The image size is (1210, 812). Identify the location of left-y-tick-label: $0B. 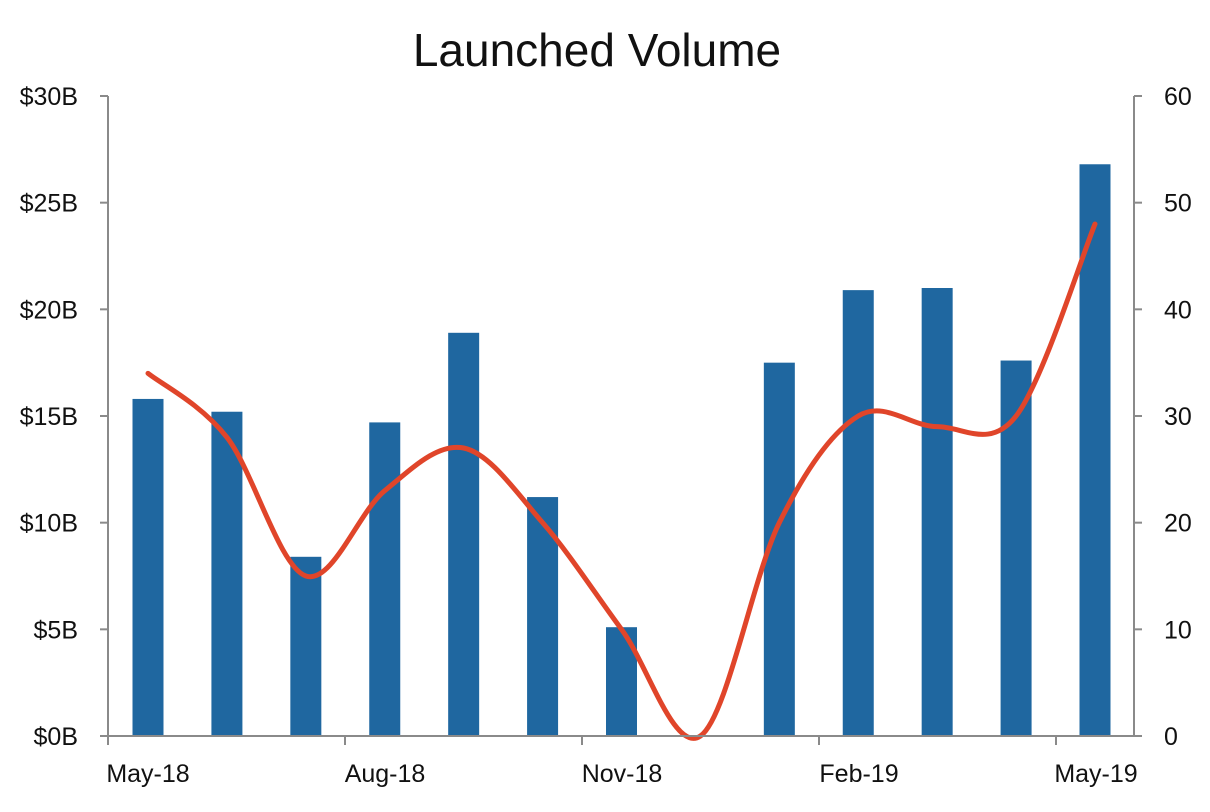
(56, 737).